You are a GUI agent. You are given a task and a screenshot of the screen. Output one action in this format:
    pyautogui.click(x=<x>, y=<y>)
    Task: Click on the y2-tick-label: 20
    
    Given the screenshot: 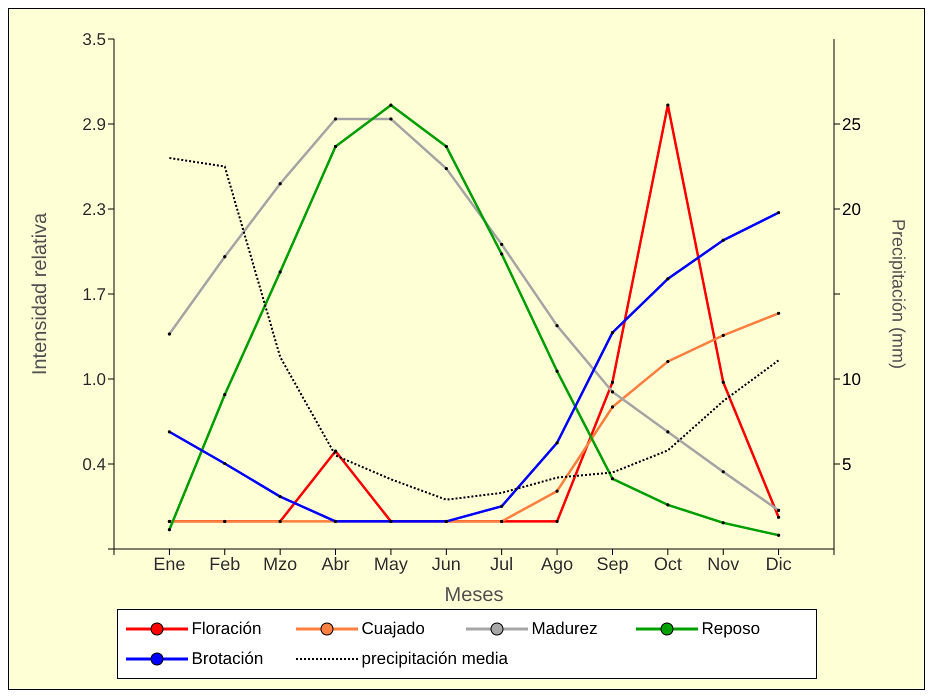 What is the action you would take?
    pyautogui.click(x=851, y=210)
    